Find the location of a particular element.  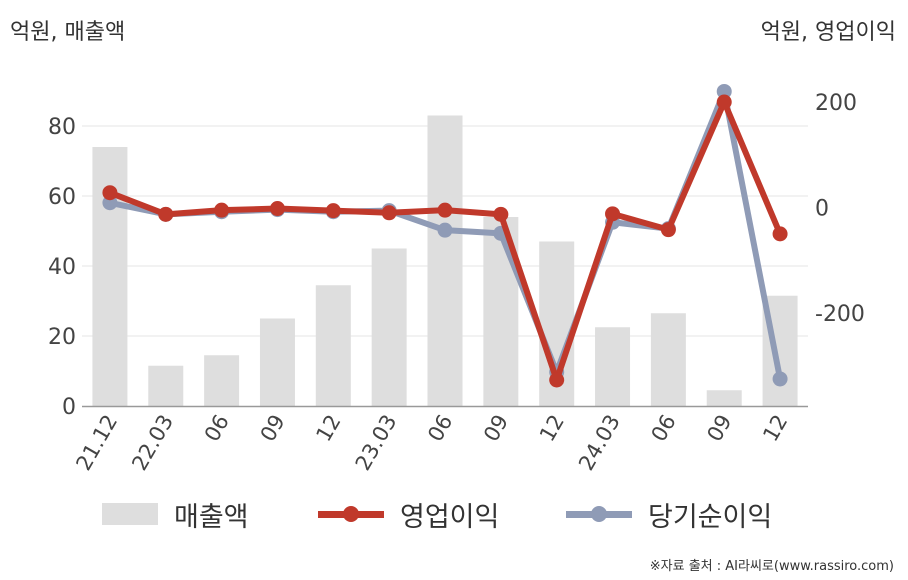

legend-item-revenue: 매출액 is located at coordinates (175, 514).